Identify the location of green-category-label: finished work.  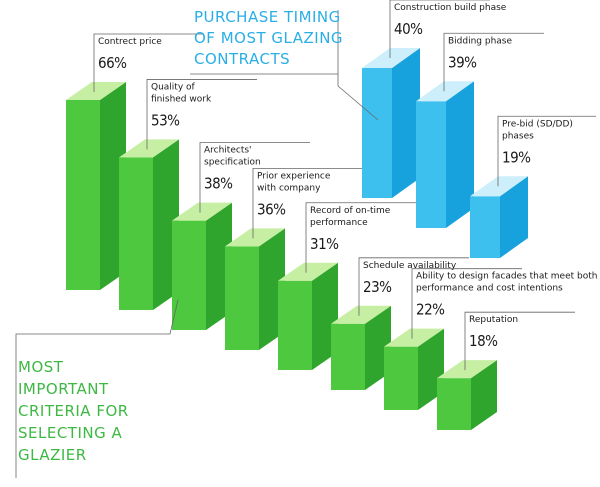
(181, 99).